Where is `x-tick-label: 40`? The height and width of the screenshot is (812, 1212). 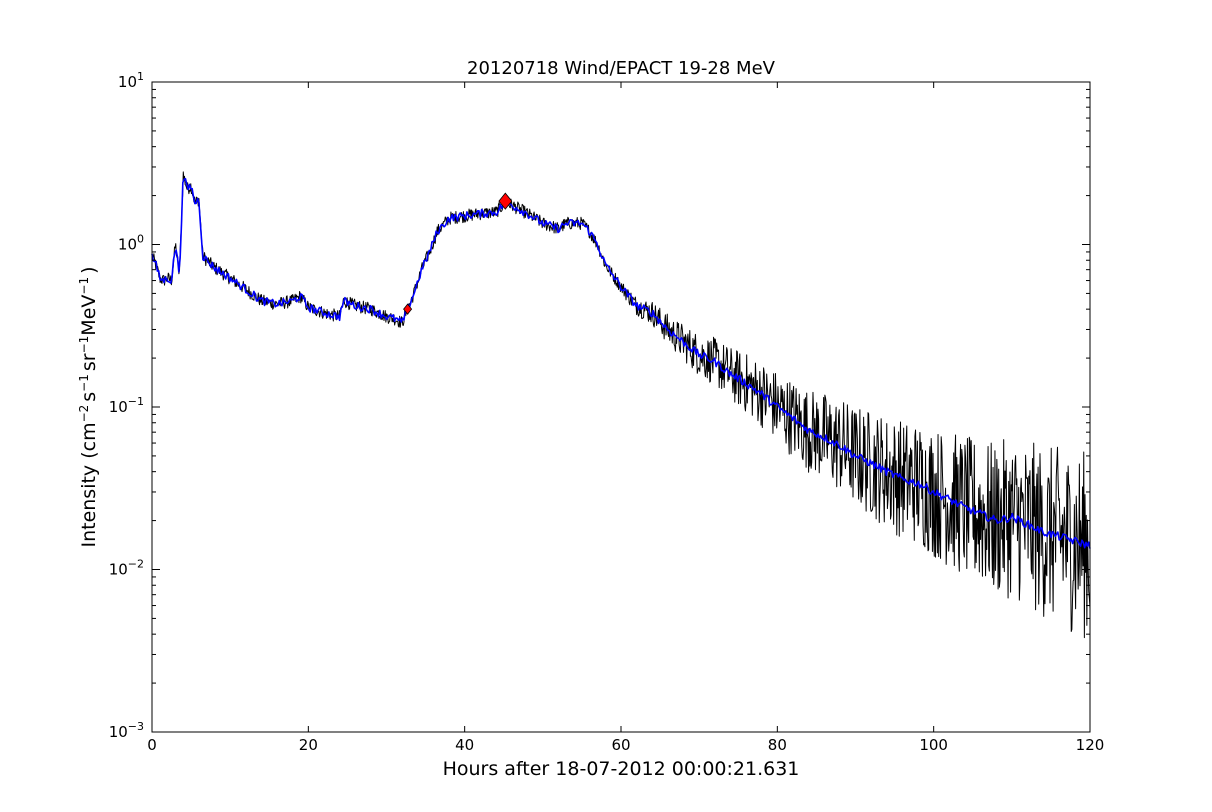 x-tick-label: 40 is located at coordinates (464, 745).